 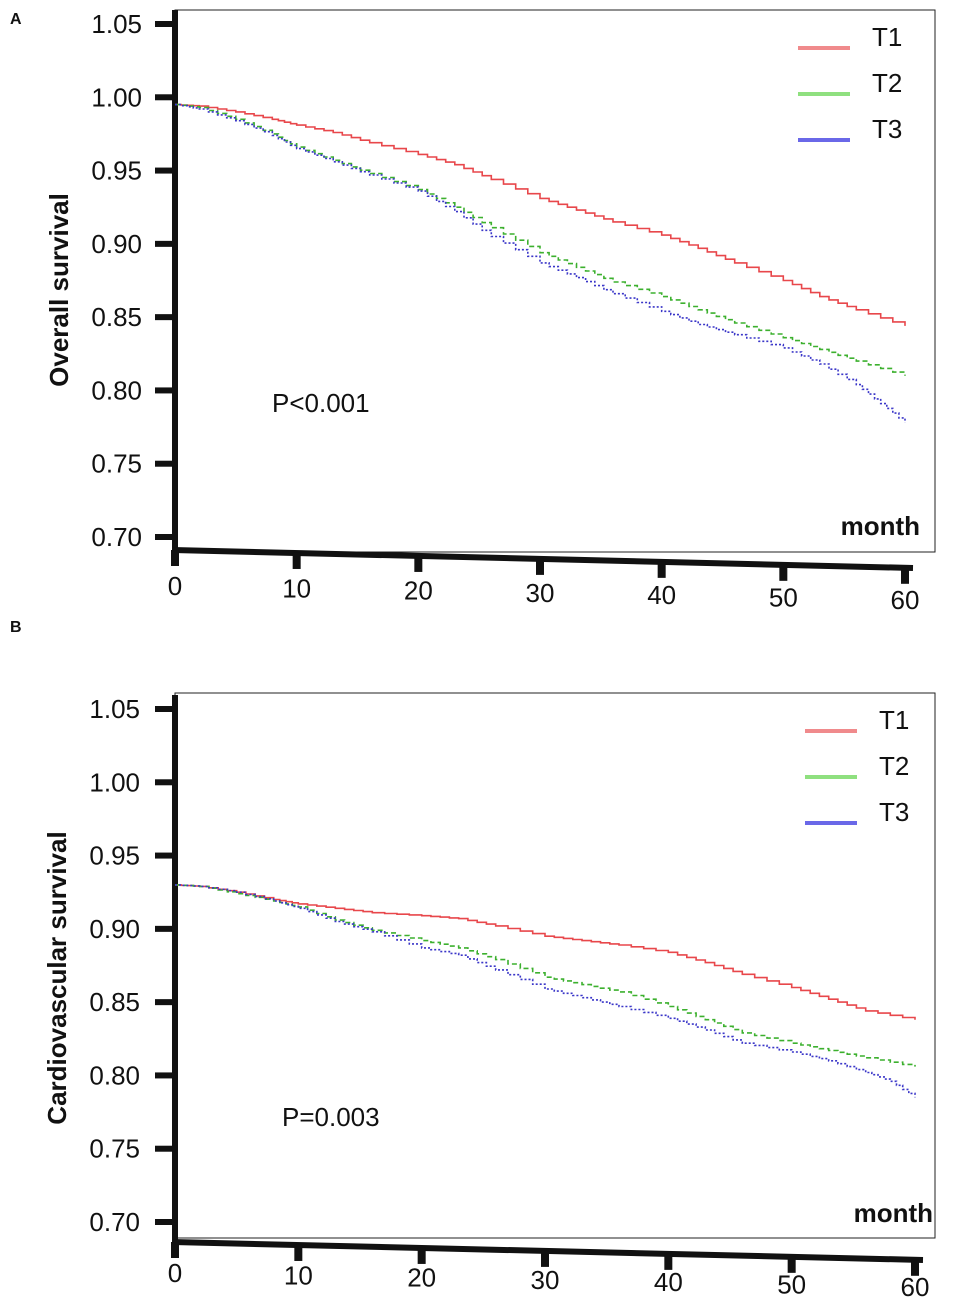 I want to click on panel-b-series, so click(x=545, y=991).